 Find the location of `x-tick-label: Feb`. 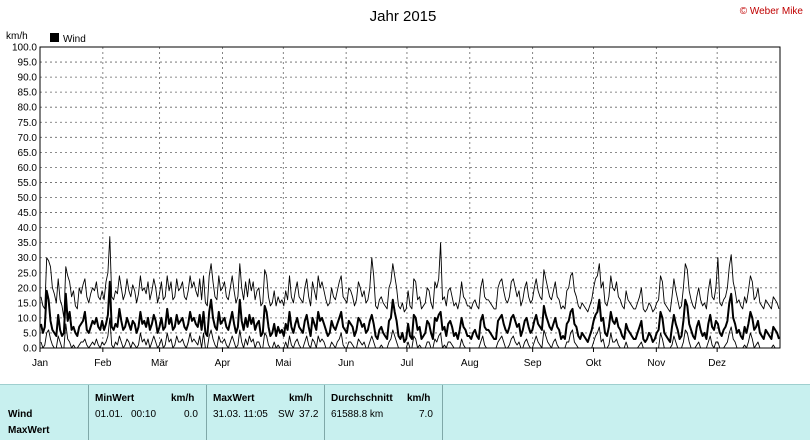

x-tick-label: Feb is located at coordinates (103, 363).